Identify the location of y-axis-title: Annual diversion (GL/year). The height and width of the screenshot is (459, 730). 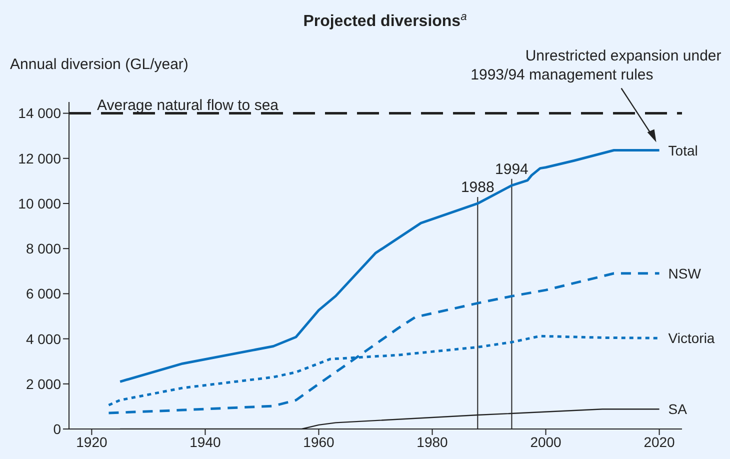
(99, 64).